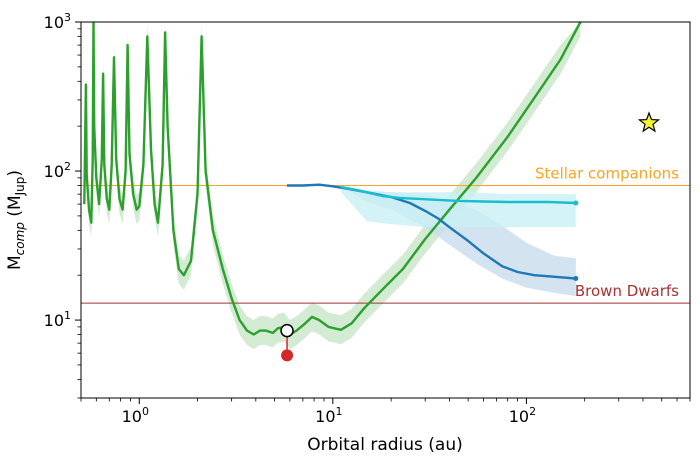 The height and width of the screenshot is (461, 700). I want to click on detection-filled-marker, so click(287, 355).